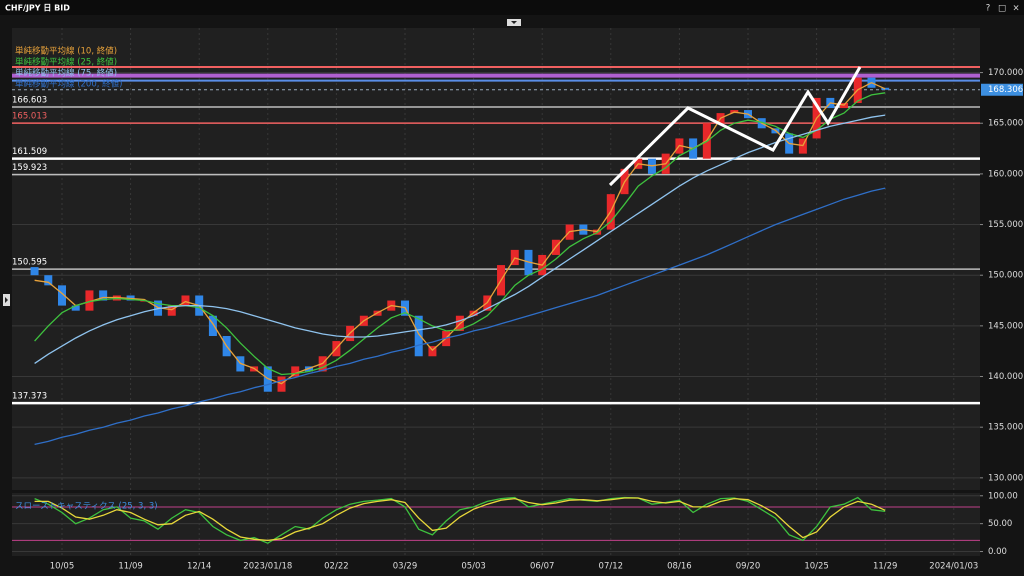 The height and width of the screenshot is (576, 1024). Describe the element at coordinates (1005, 428) in the screenshot. I see `y-tick-label: 135.000` at that location.